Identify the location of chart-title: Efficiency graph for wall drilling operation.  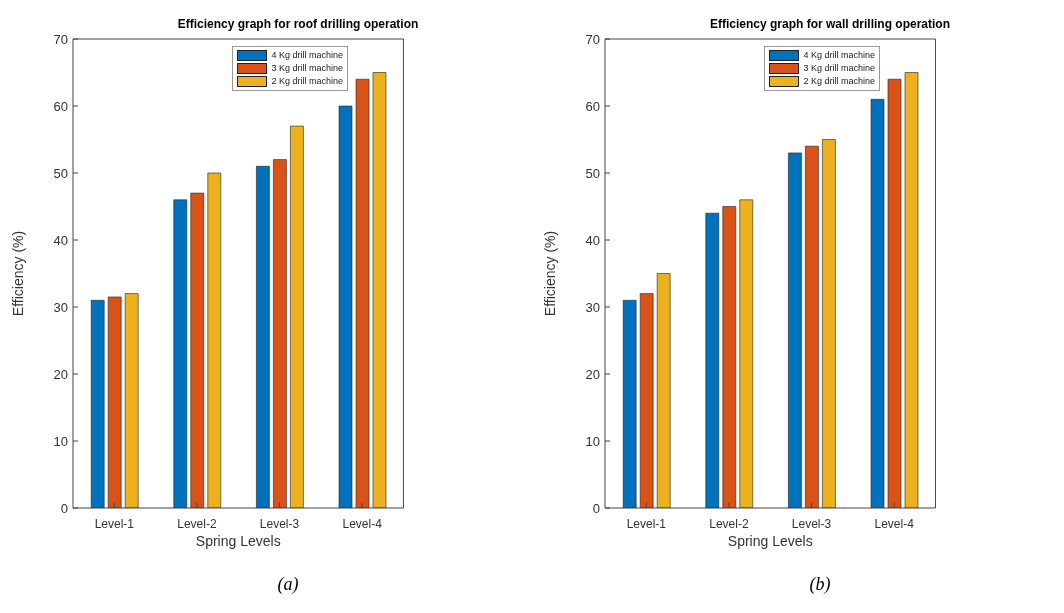
(830, 24).